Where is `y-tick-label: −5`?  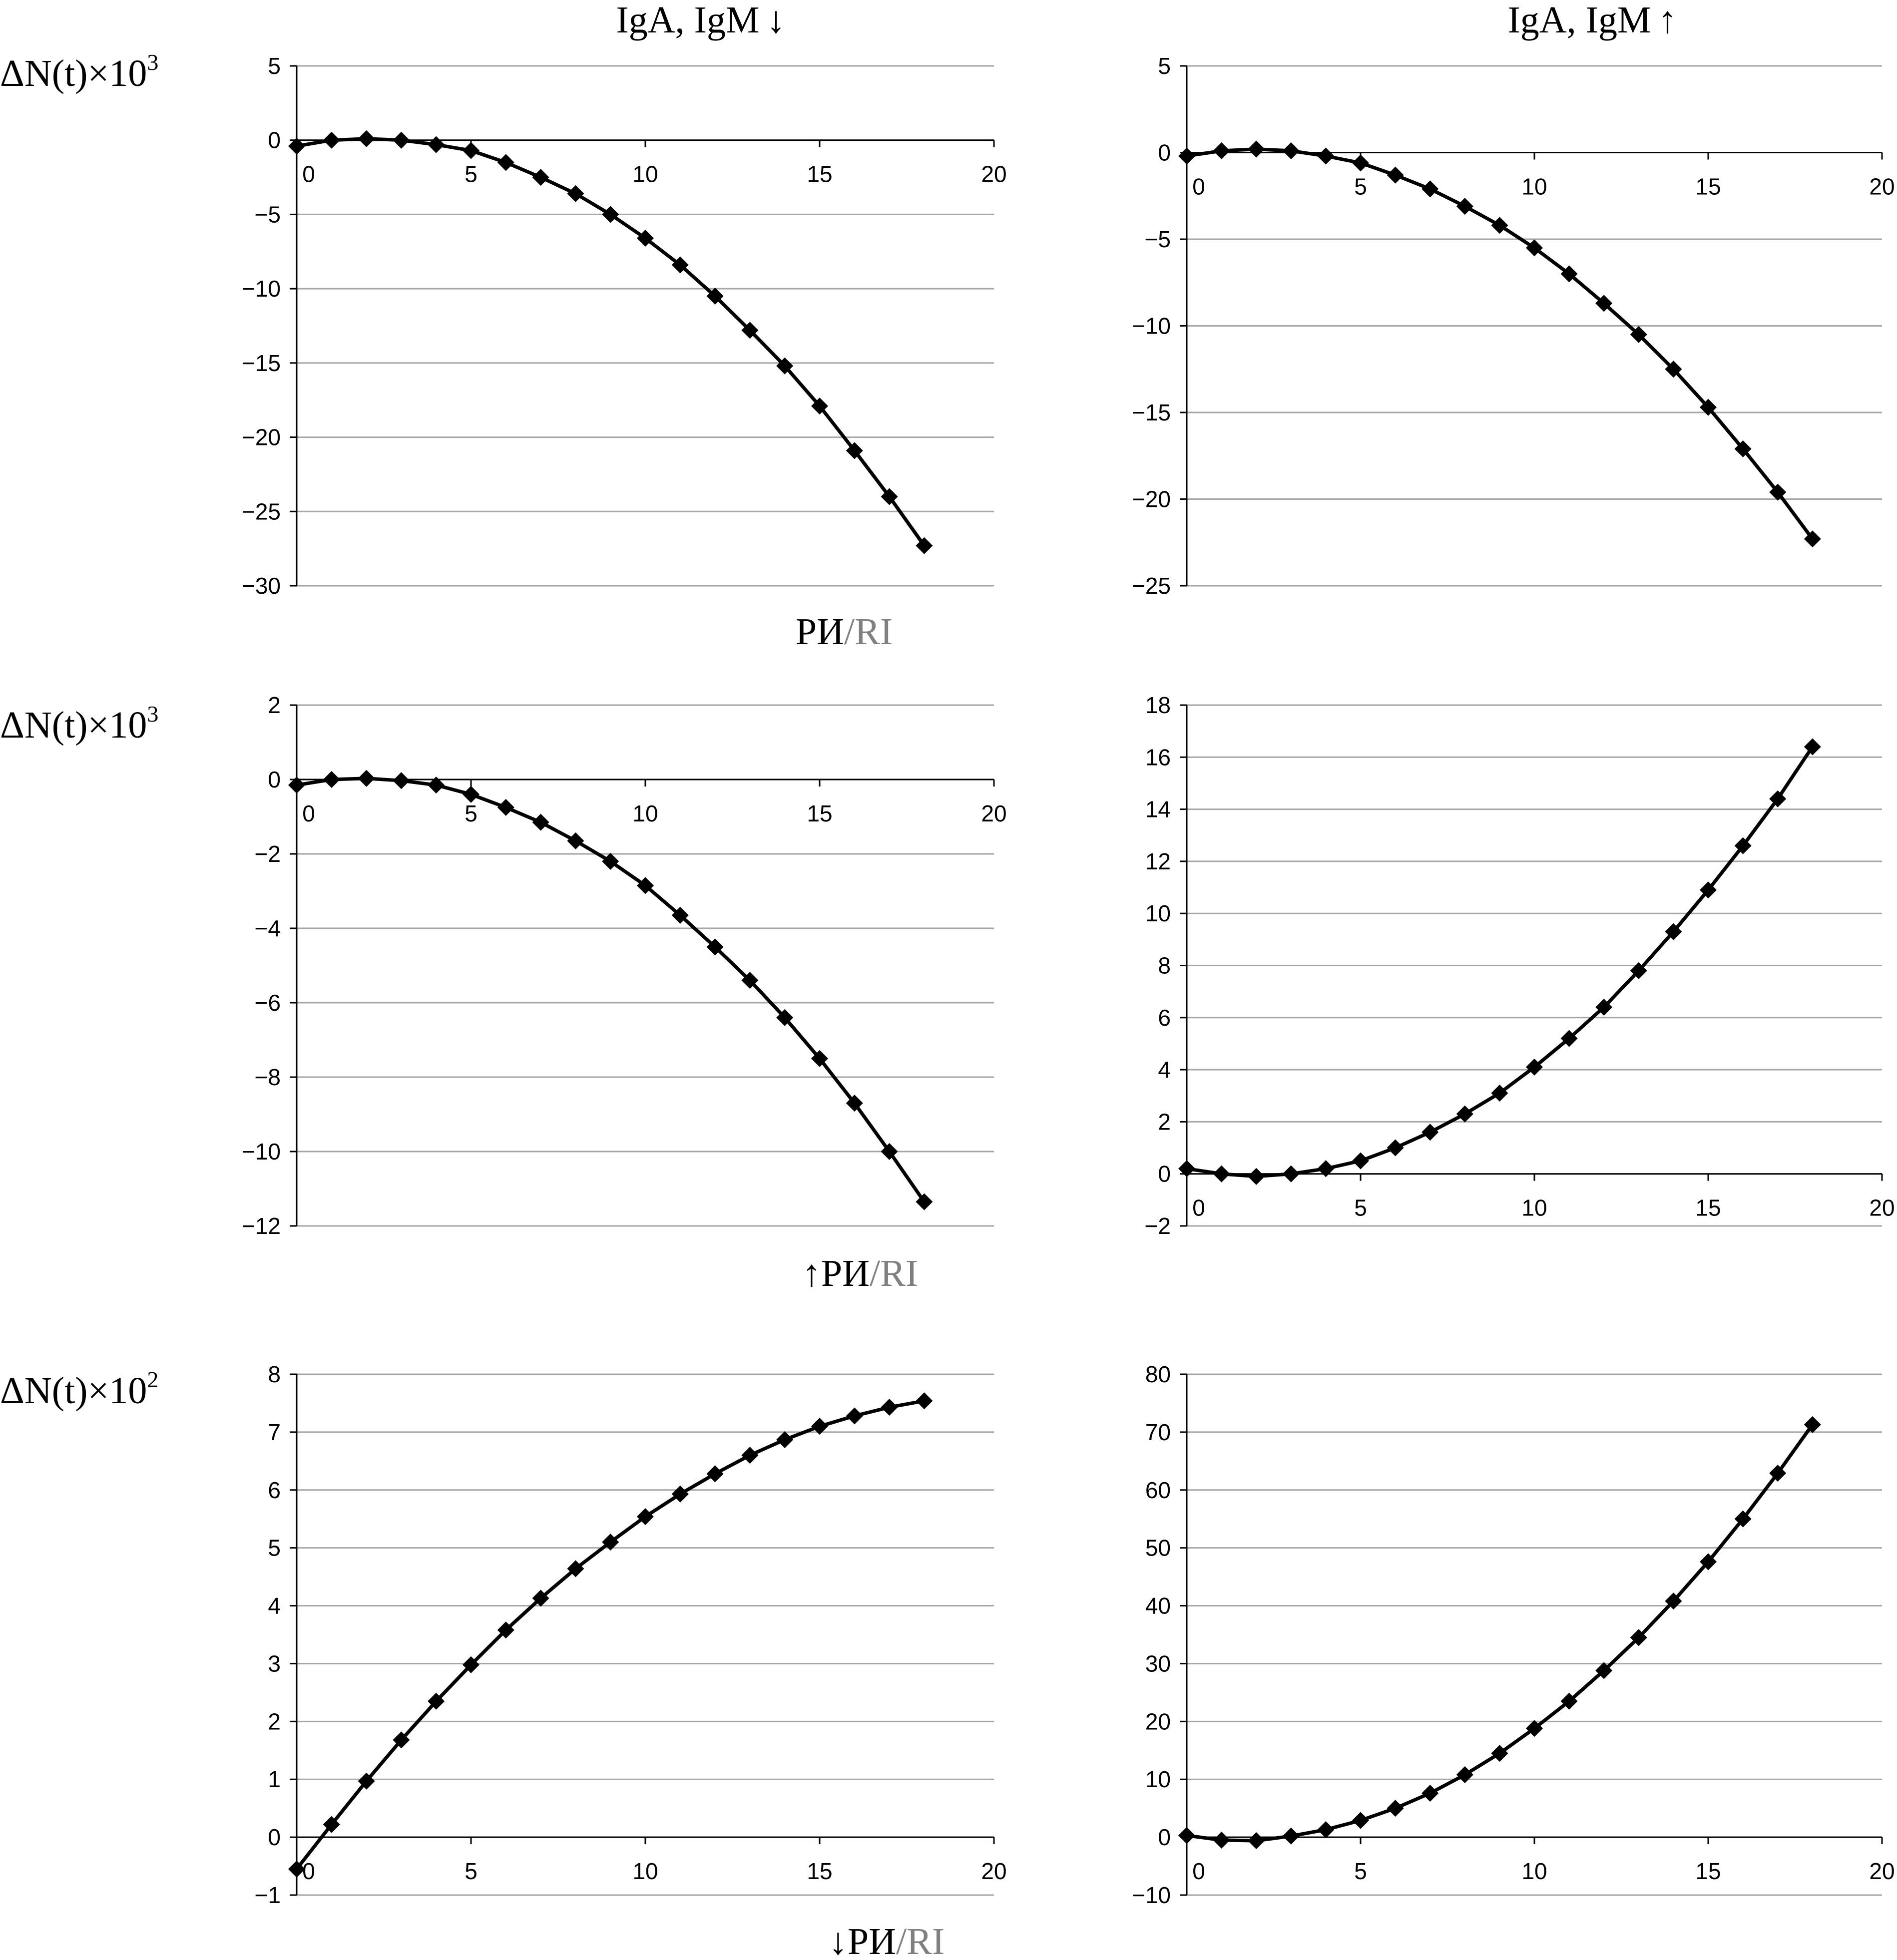
y-tick-label: −5 is located at coordinates (1158, 239).